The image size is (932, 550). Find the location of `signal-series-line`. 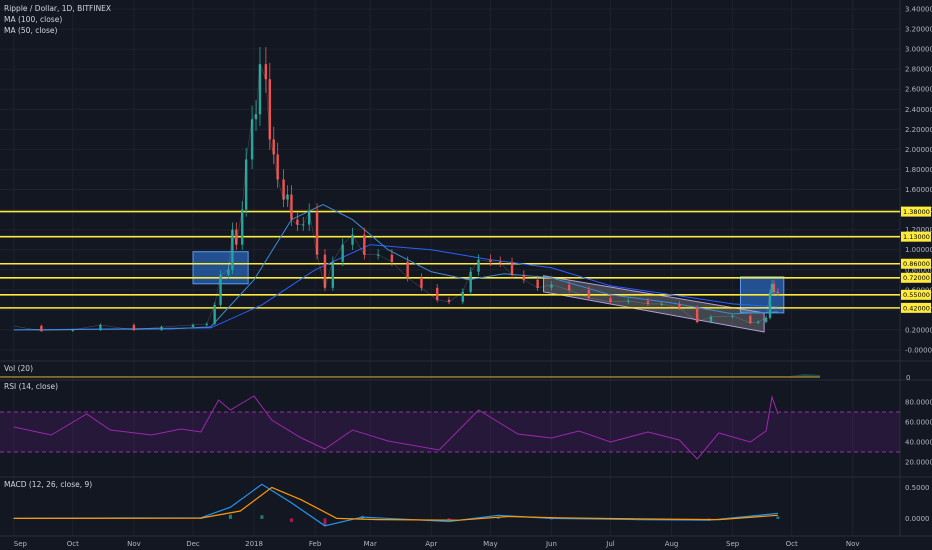

signal-series-line is located at coordinates (395, 503).